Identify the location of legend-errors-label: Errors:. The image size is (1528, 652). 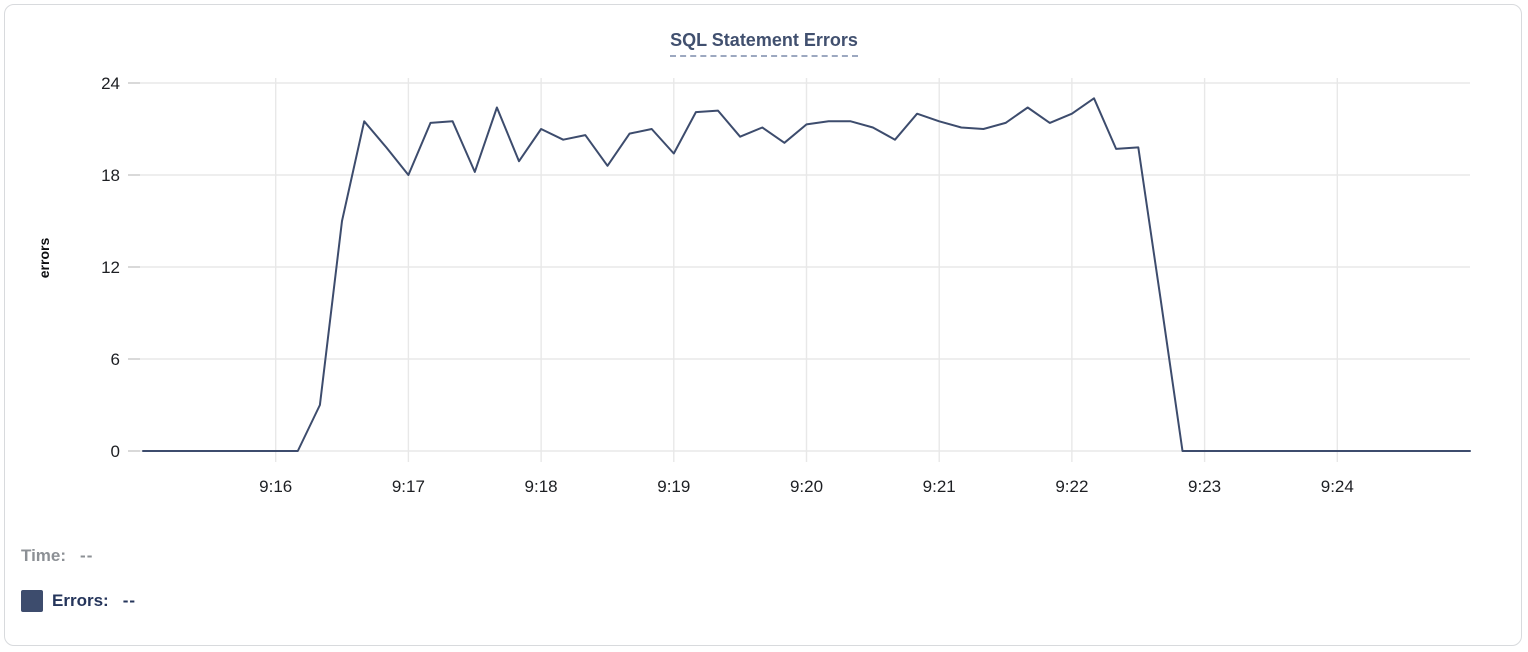
(80, 600).